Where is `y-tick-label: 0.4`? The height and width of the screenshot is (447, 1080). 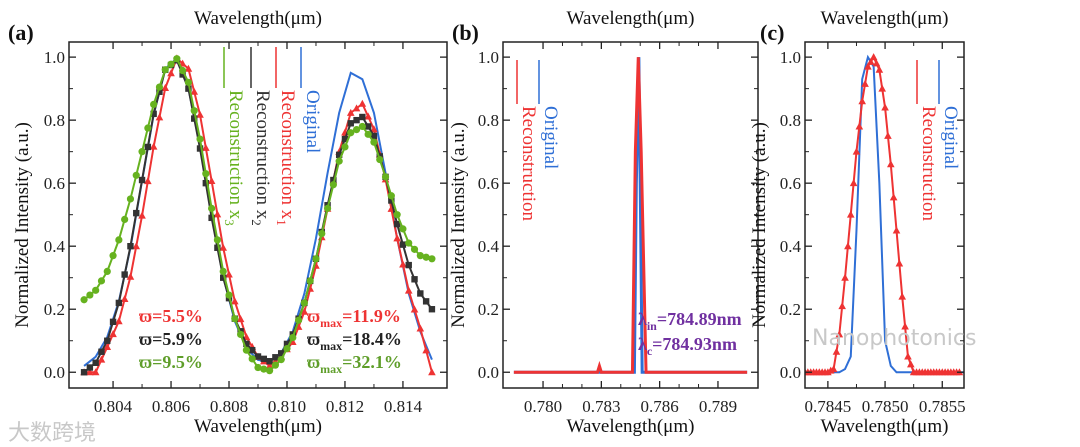
y-tick-label: 0.4 is located at coordinates (489, 246).